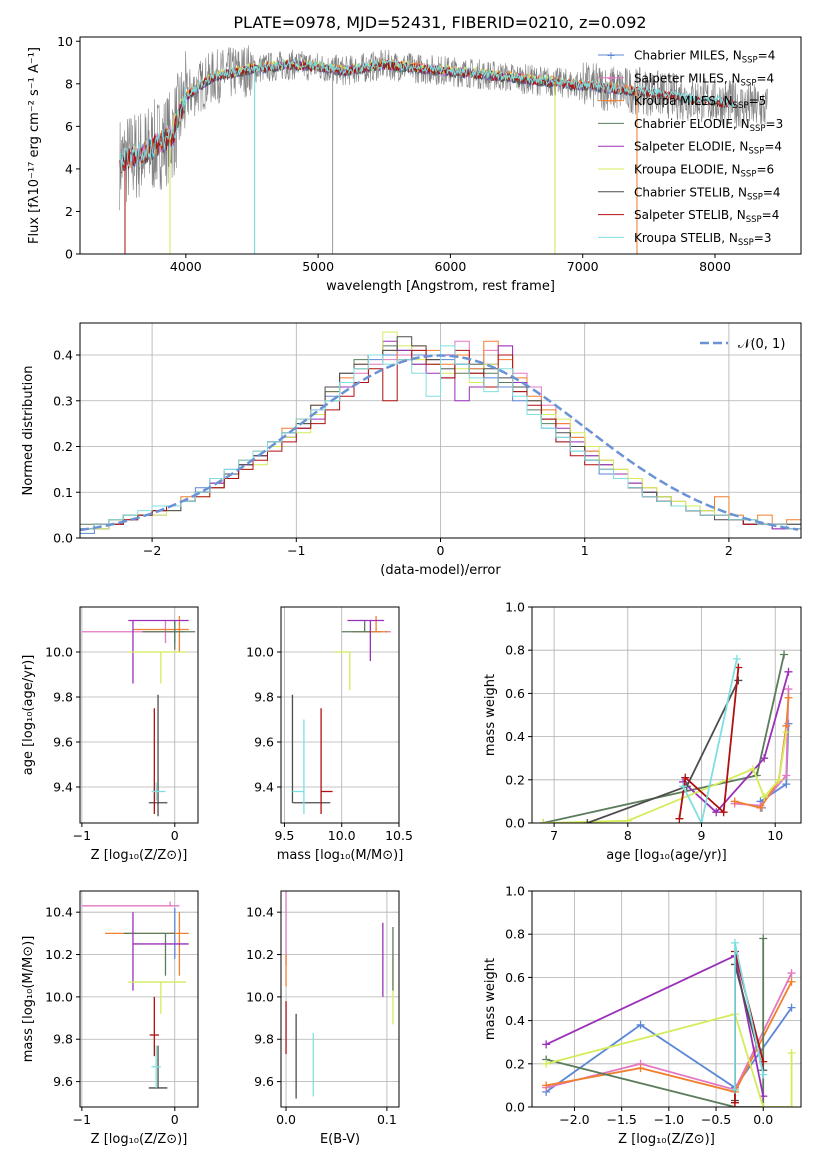 This screenshot has width=819, height=1170. Describe the element at coordinates (700, 102) in the screenshot. I see `legend-label: Kroupa MILES, NSSP=5` at that location.